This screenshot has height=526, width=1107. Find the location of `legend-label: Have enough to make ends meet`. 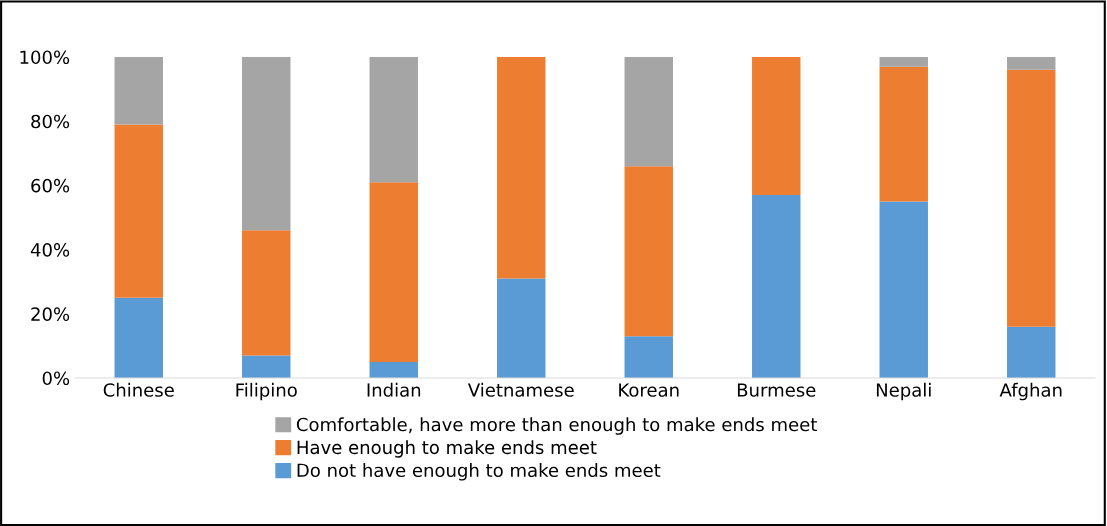

legend-label: Have enough to make ends meet is located at coordinates (447, 449).